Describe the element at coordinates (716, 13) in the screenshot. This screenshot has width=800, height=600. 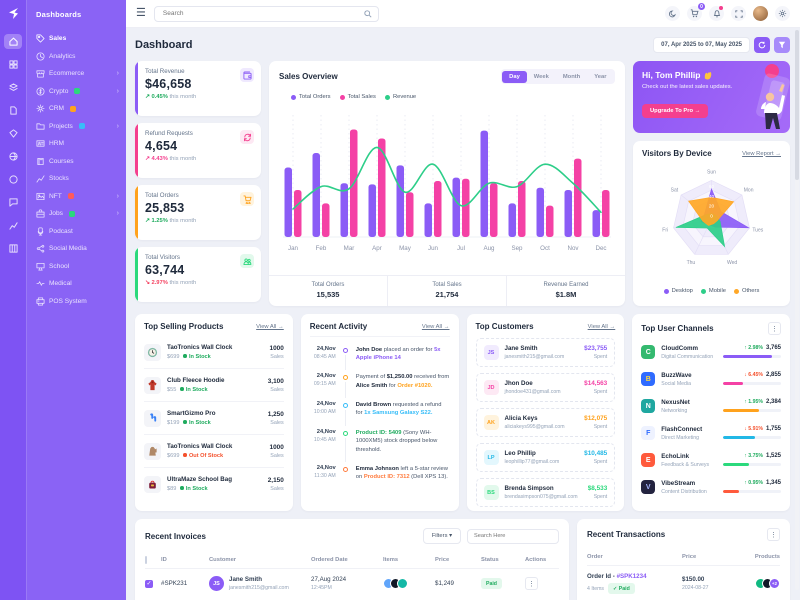
I see `bell-icon` at that location.